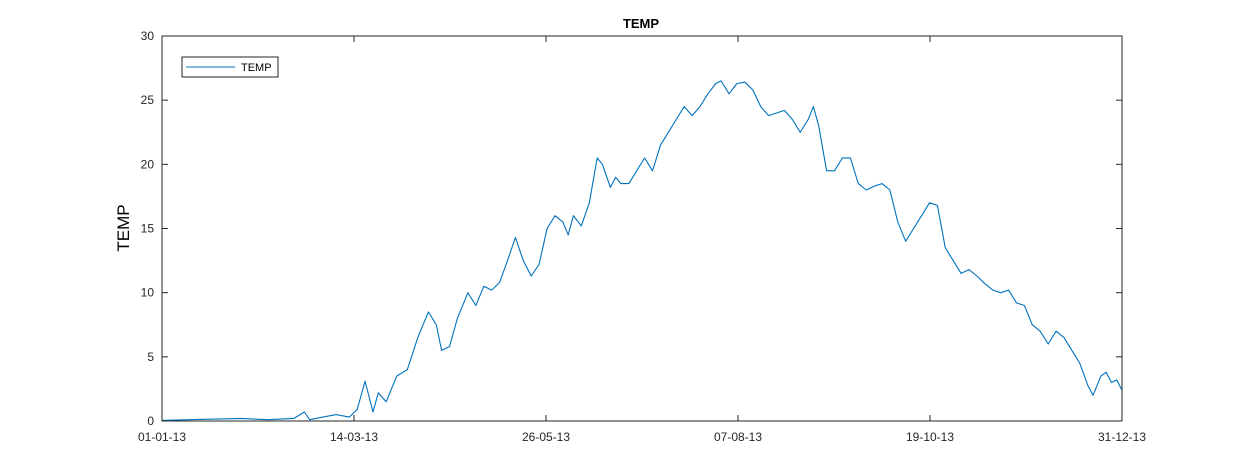  I want to click on y-tick-label: 20, so click(148, 164).